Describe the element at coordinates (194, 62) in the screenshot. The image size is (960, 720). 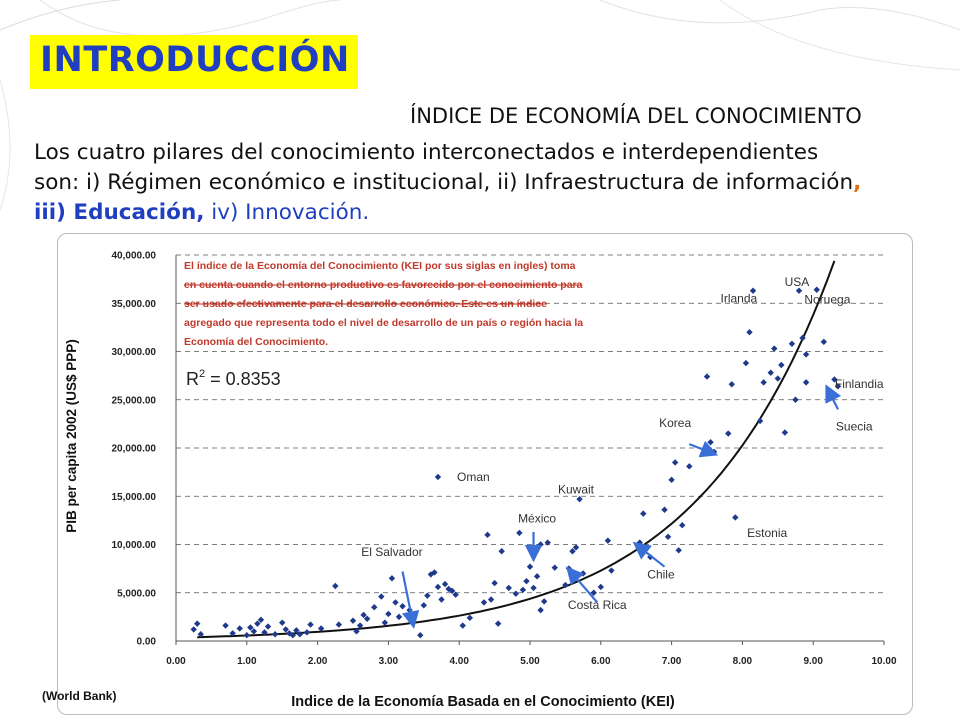
I see `title-banner: INTRODUCCIÓN` at that location.